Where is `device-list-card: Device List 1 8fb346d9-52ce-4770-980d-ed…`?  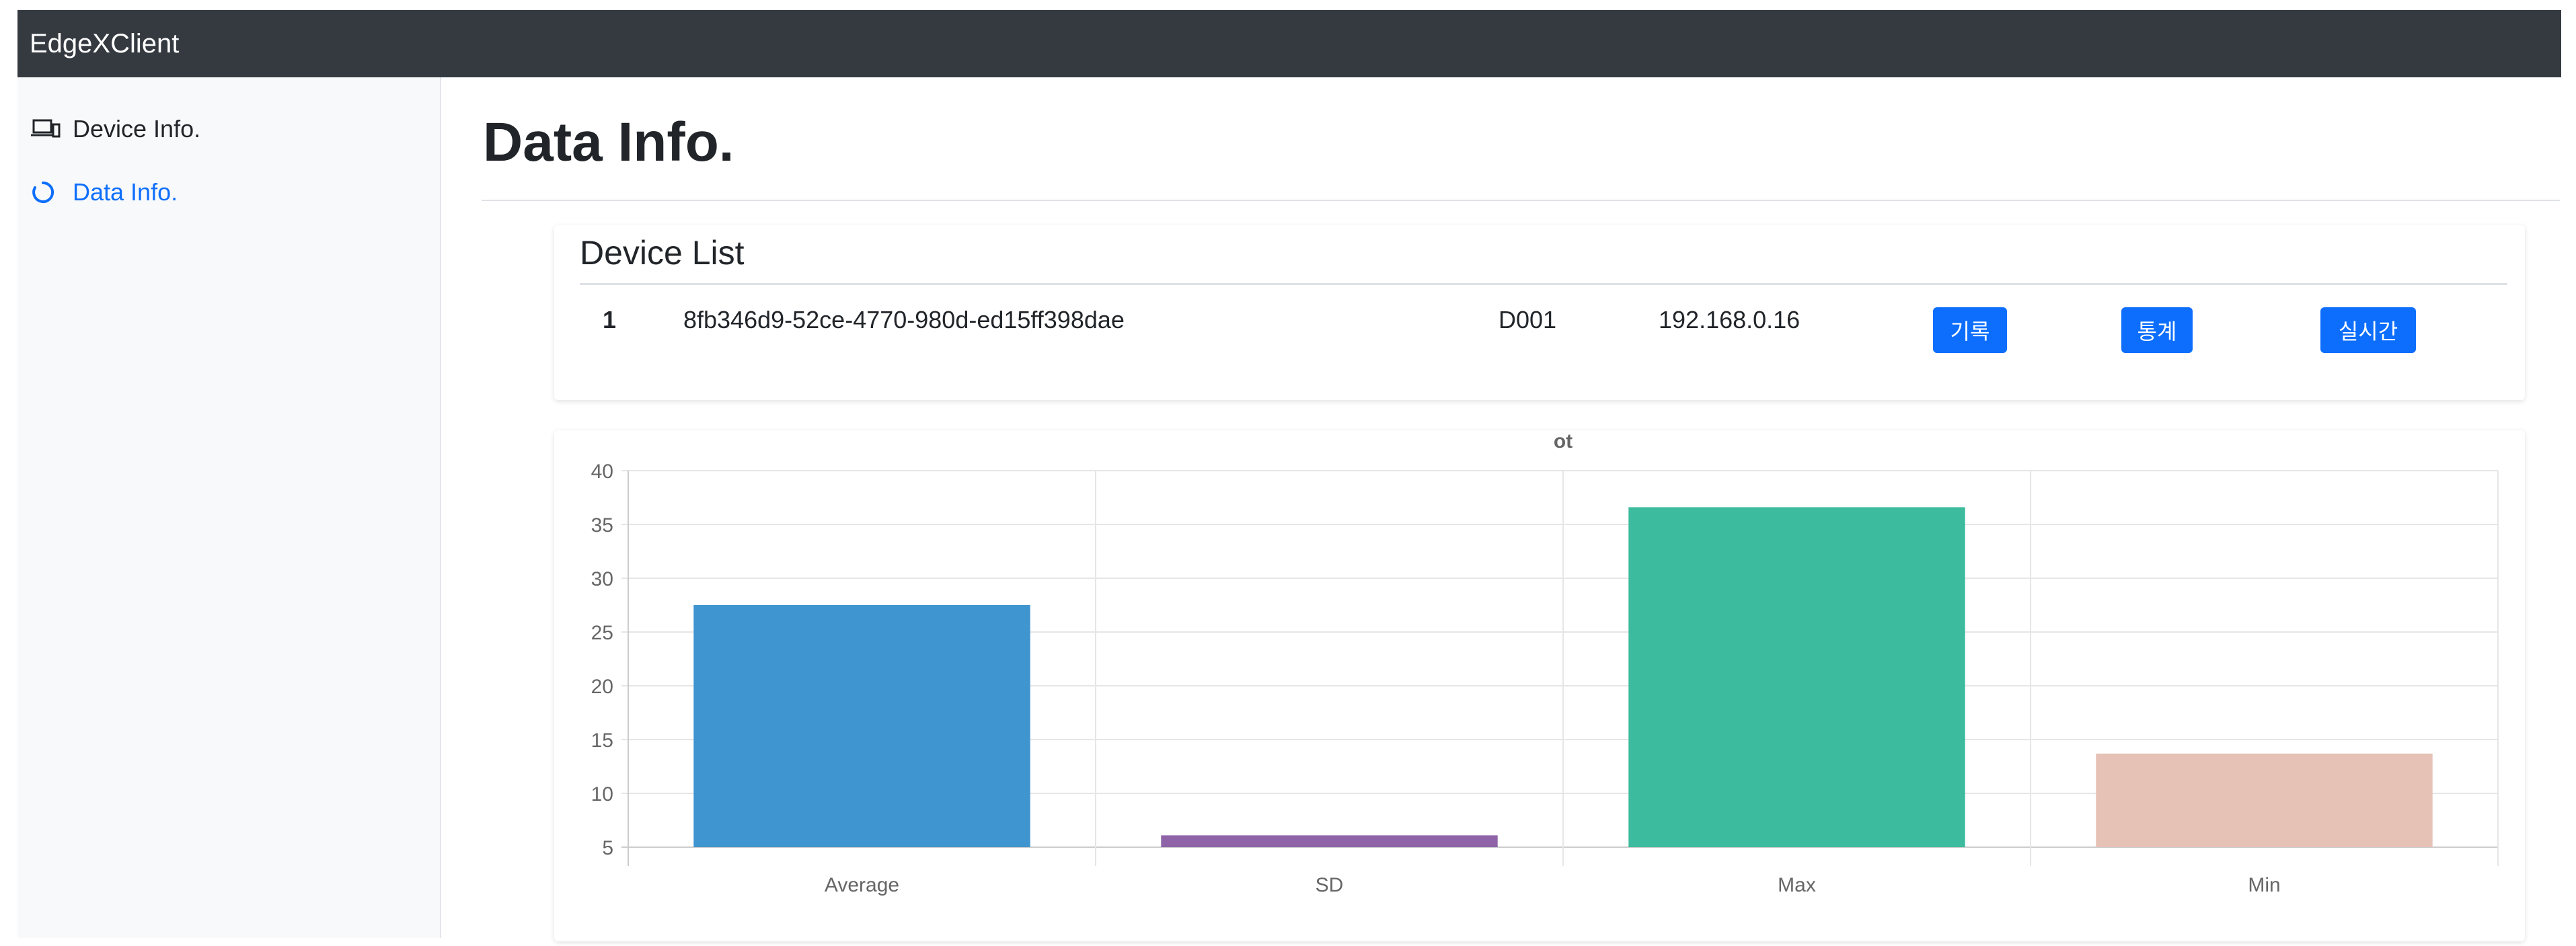
device-list-card: Device List 1 8fb346d9-52ce-4770-980d-ed… is located at coordinates (1539, 313).